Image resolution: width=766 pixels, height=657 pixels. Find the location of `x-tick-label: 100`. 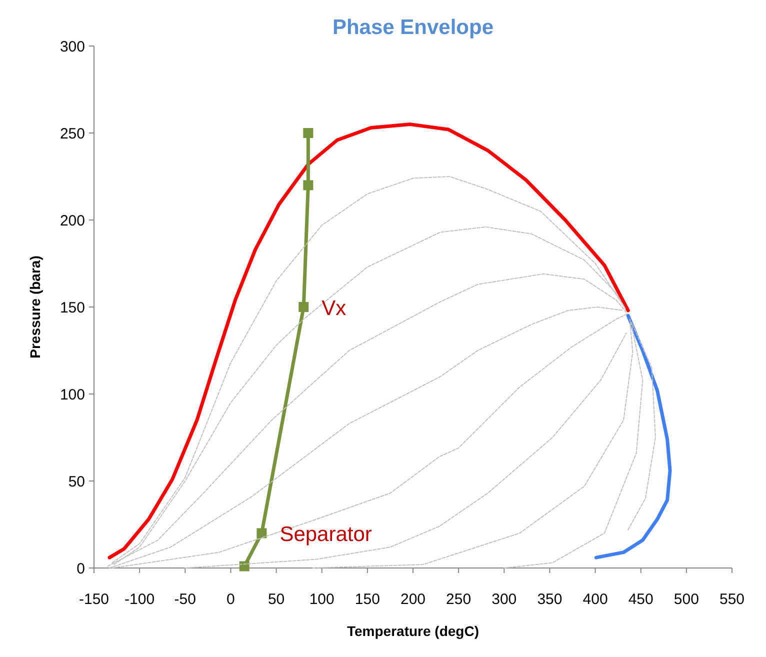

x-tick-label: 100 is located at coordinates (321, 599).